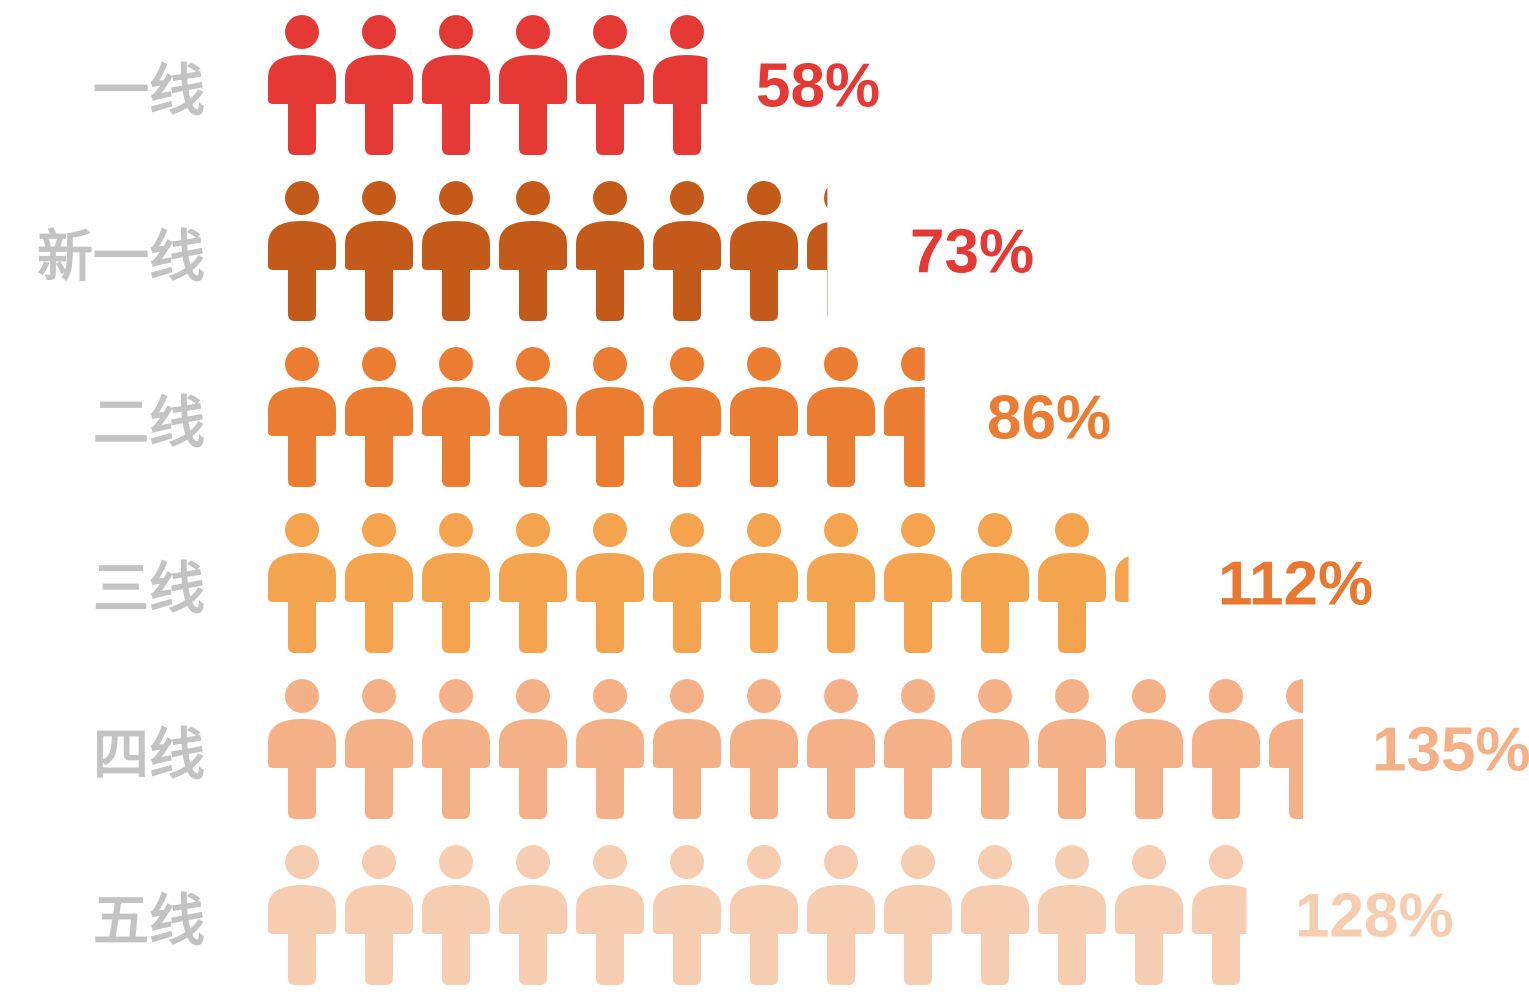  What do you see at coordinates (818, 85) in the screenshot?
I see `value-label: 58%` at bounding box center [818, 85].